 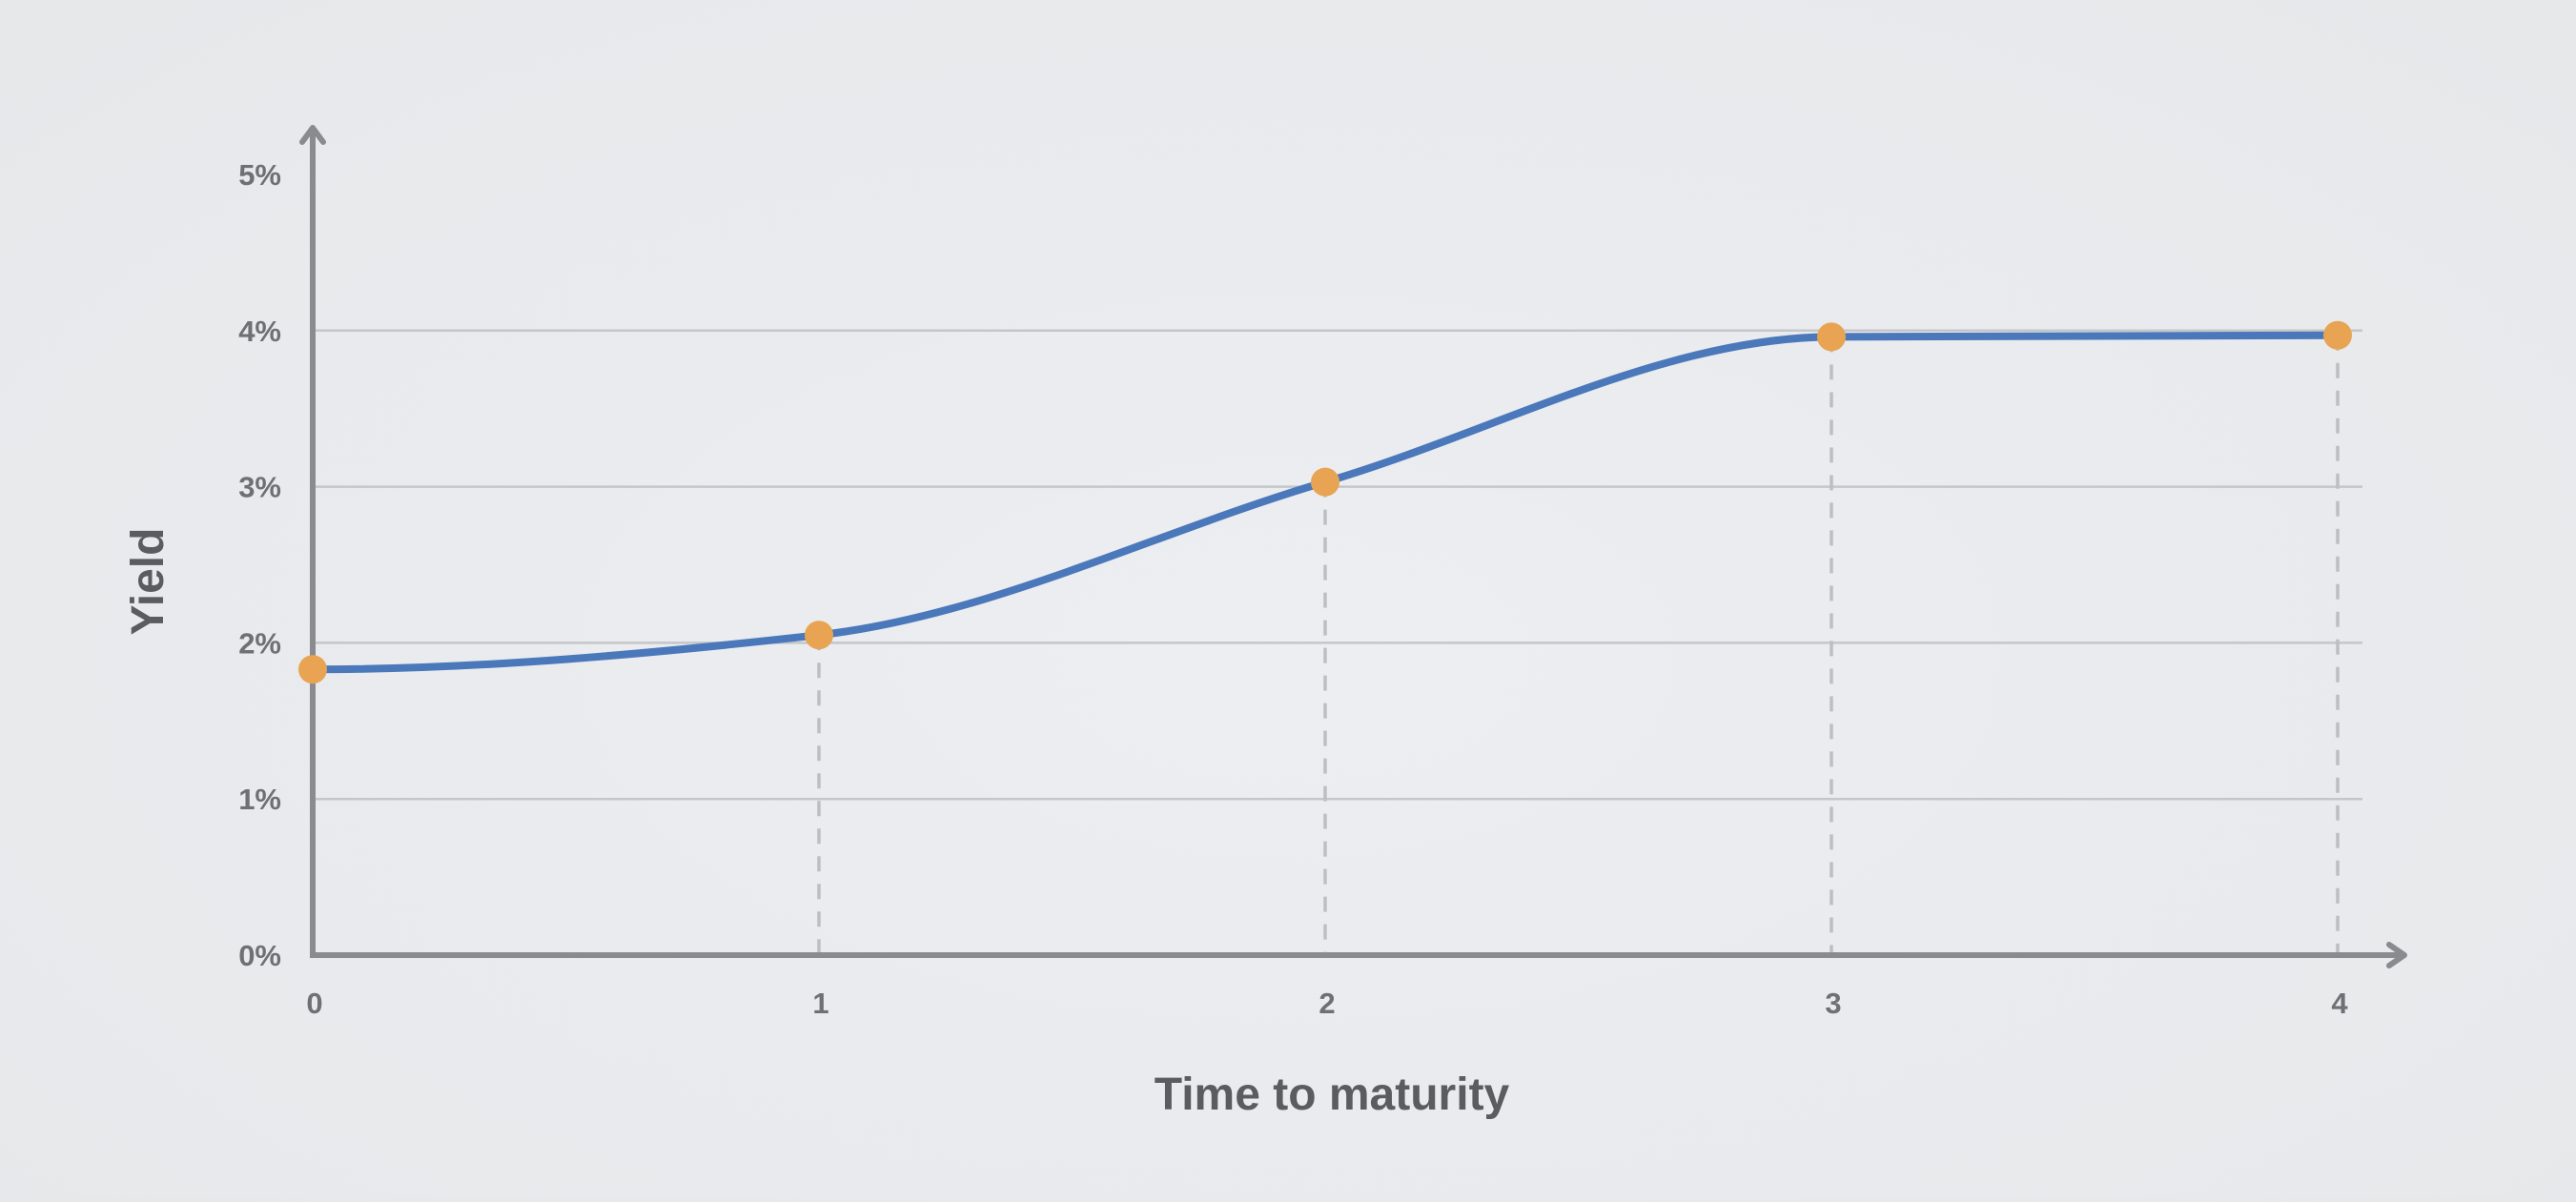 What do you see at coordinates (148, 582) in the screenshot?
I see `y-axis-title: Yield` at bounding box center [148, 582].